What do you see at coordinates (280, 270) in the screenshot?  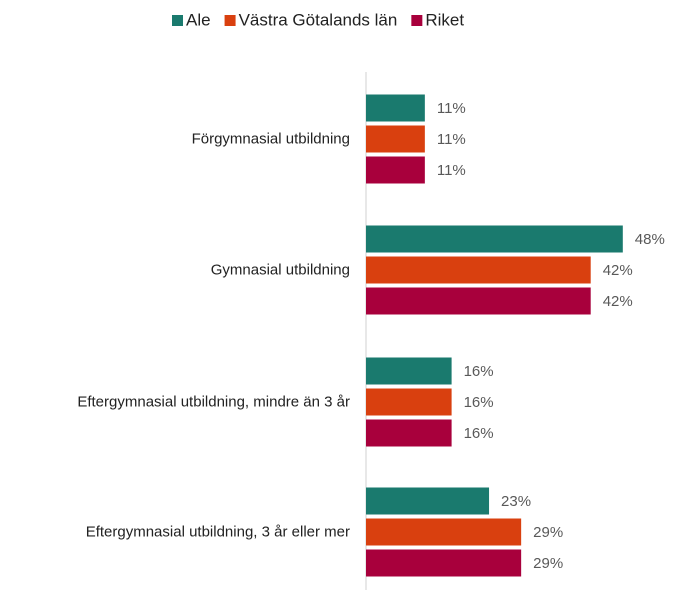 I see `category-label: Gymnasial utbildning` at bounding box center [280, 270].